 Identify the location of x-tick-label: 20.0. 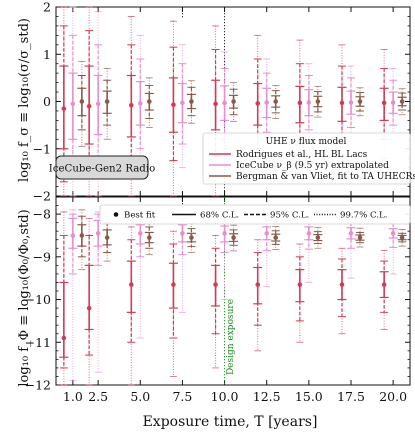
(393, 396).